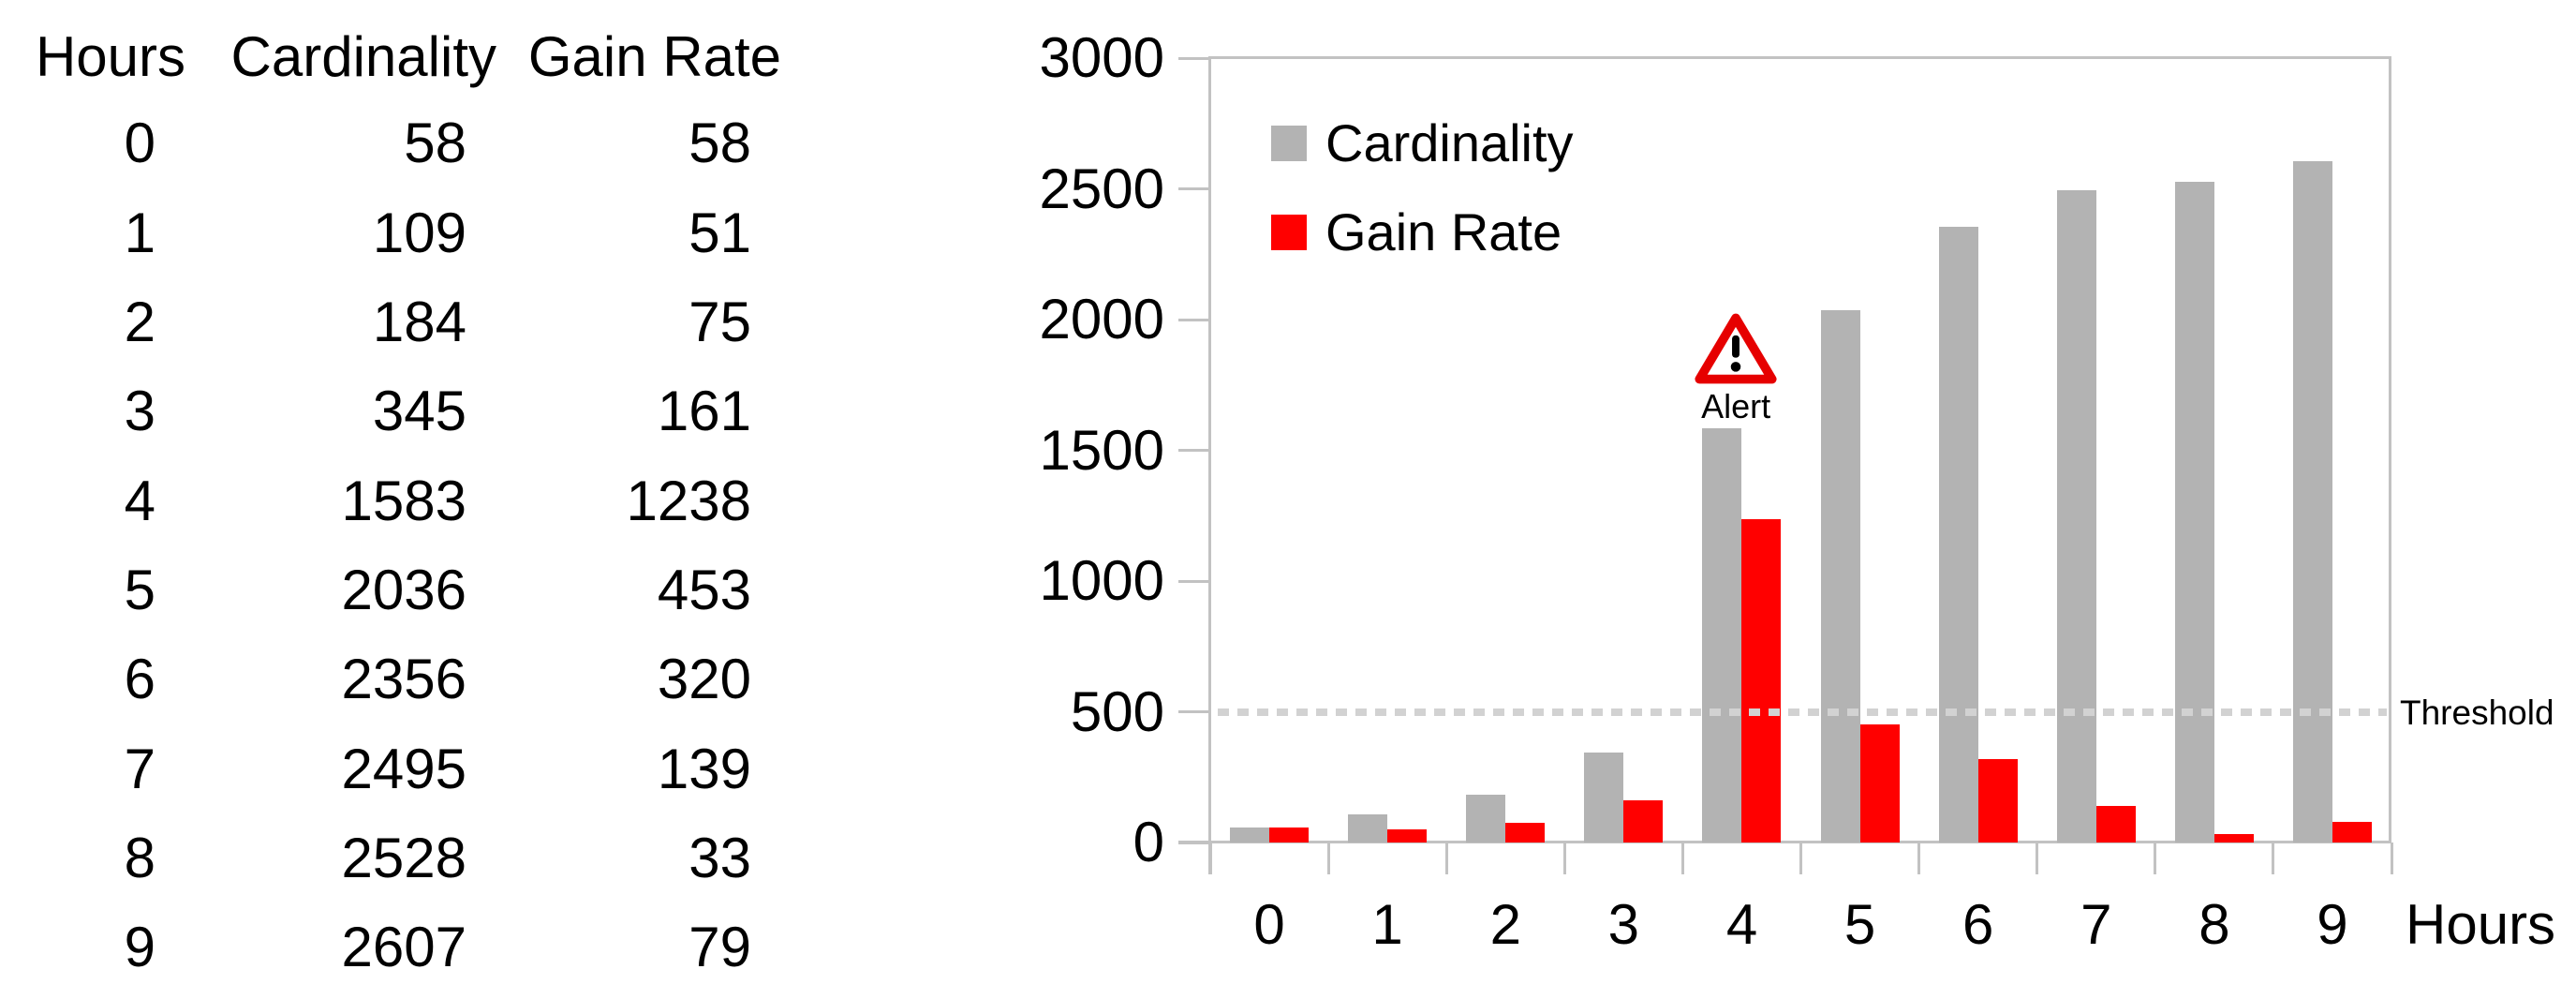 The image size is (2576, 999). What do you see at coordinates (1736, 348) in the screenshot?
I see `warning-triangle-icon` at bounding box center [1736, 348].